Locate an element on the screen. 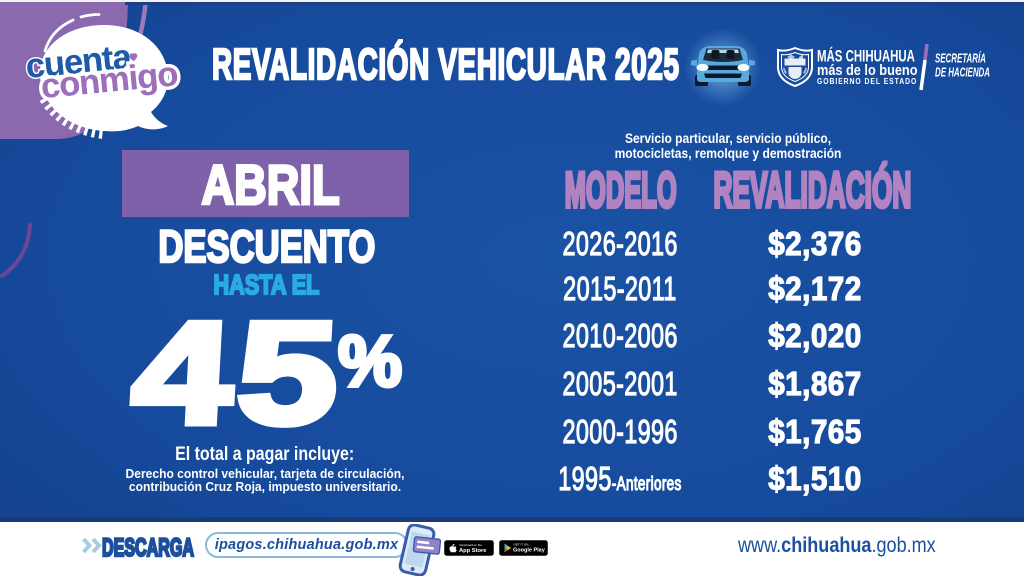  svg-text: más de lo bueno is located at coordinates (867, 69).